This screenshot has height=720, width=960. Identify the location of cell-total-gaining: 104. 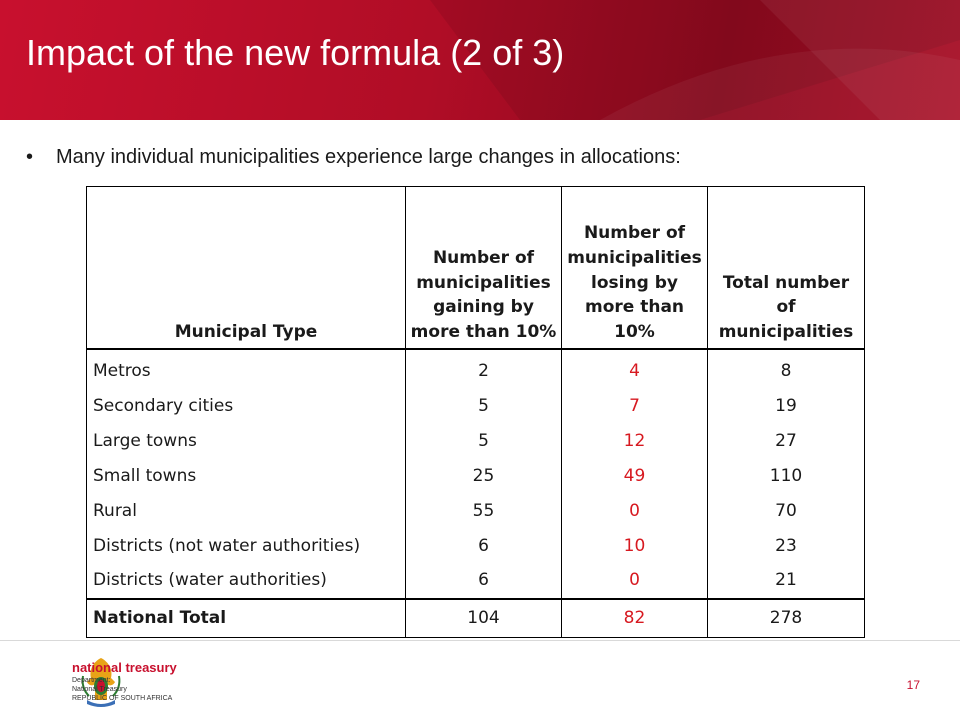
(483, 617).